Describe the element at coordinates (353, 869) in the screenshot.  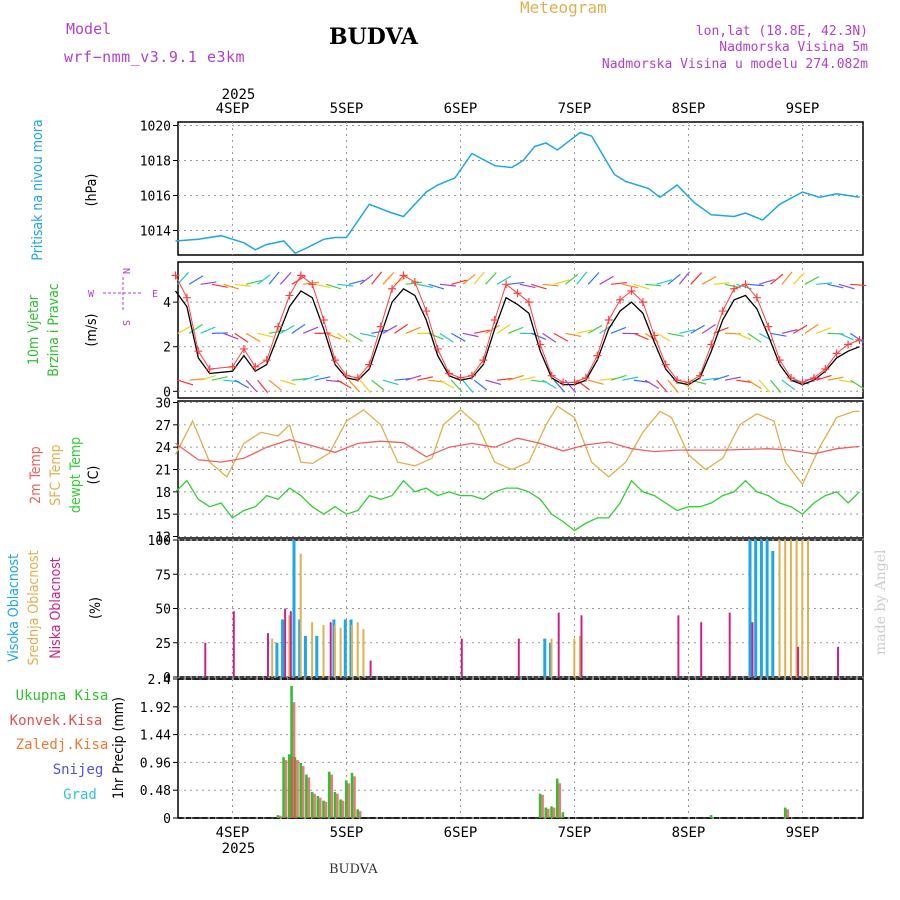
I see `footer-city: BUDVA` at that location.